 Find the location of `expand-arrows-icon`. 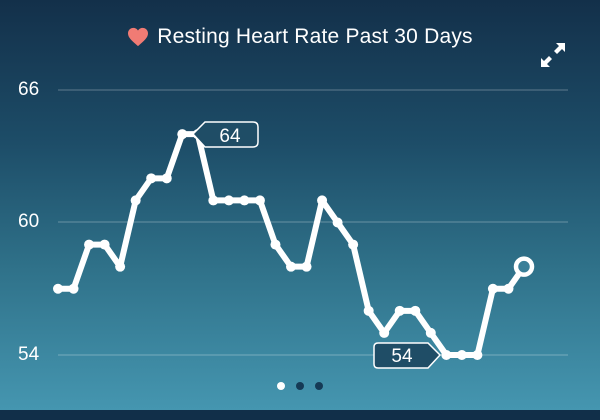

expand-arrows-icon is located at coordinates (553, 55).